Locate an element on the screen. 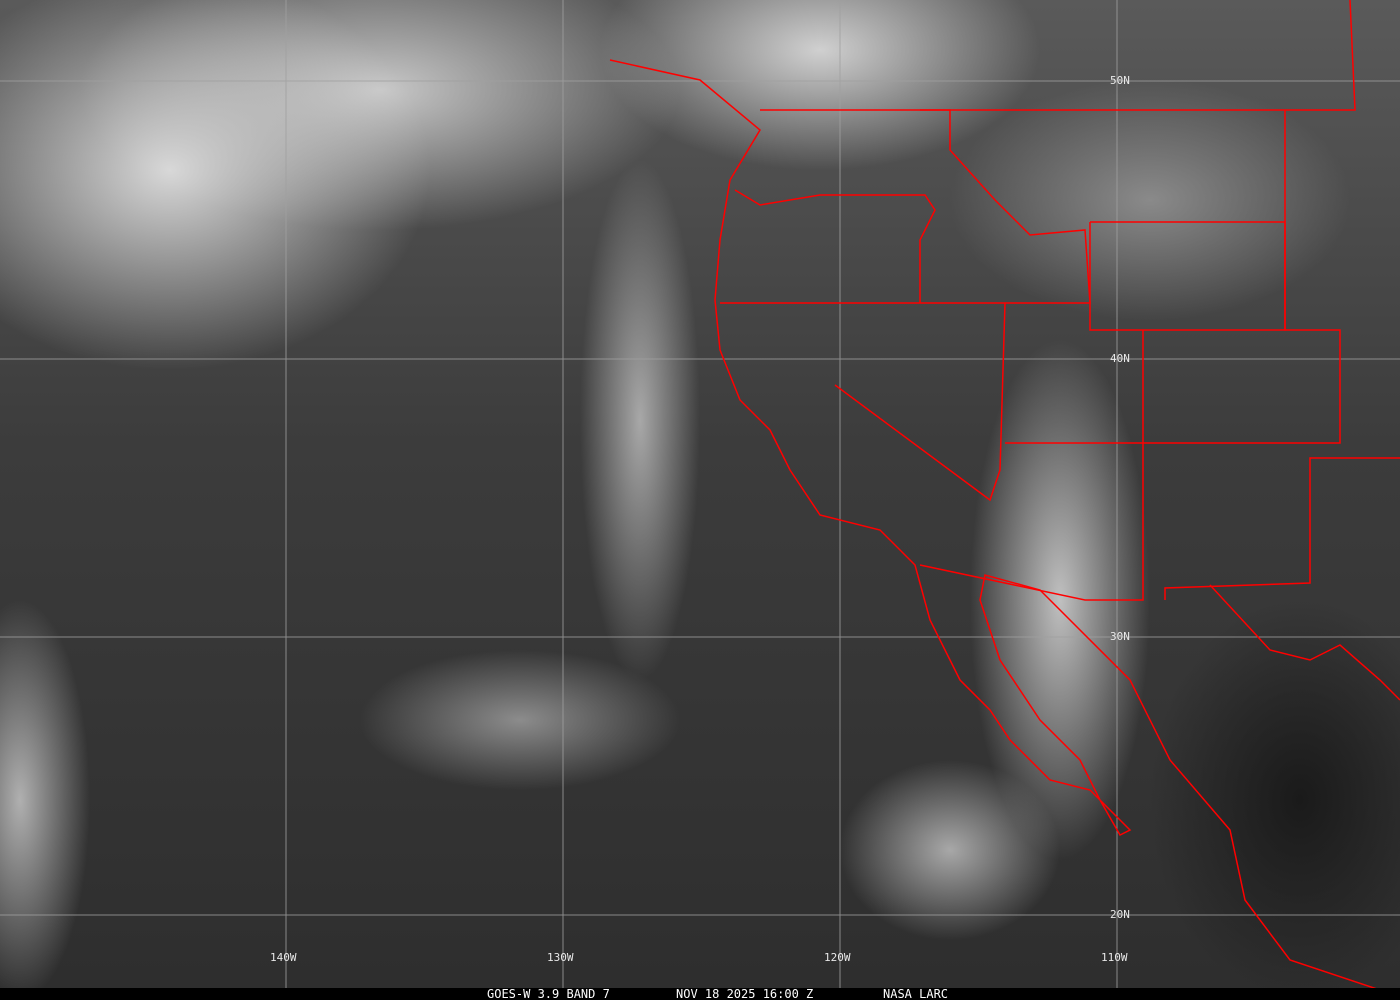  wyoming-border is located at coordinates (1187, 276).